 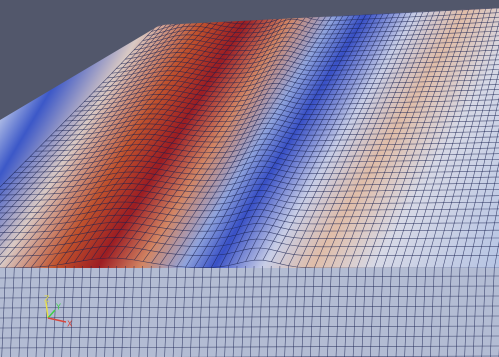 I want to click on axis-label: X, so click(x=70, y=324).